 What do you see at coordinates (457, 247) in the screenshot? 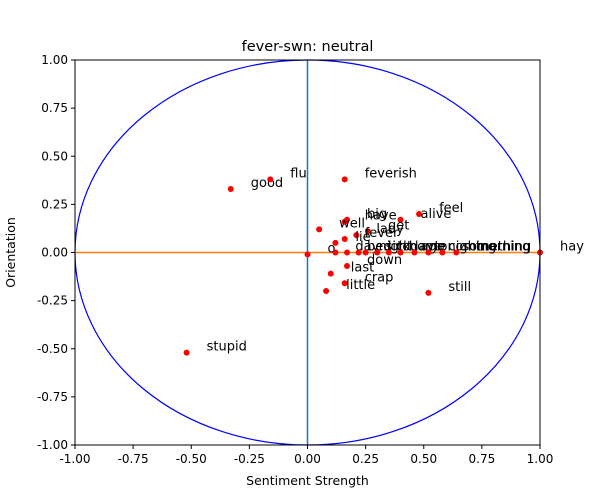
I see `point-label: tonight` at bounding box center [457, 247].